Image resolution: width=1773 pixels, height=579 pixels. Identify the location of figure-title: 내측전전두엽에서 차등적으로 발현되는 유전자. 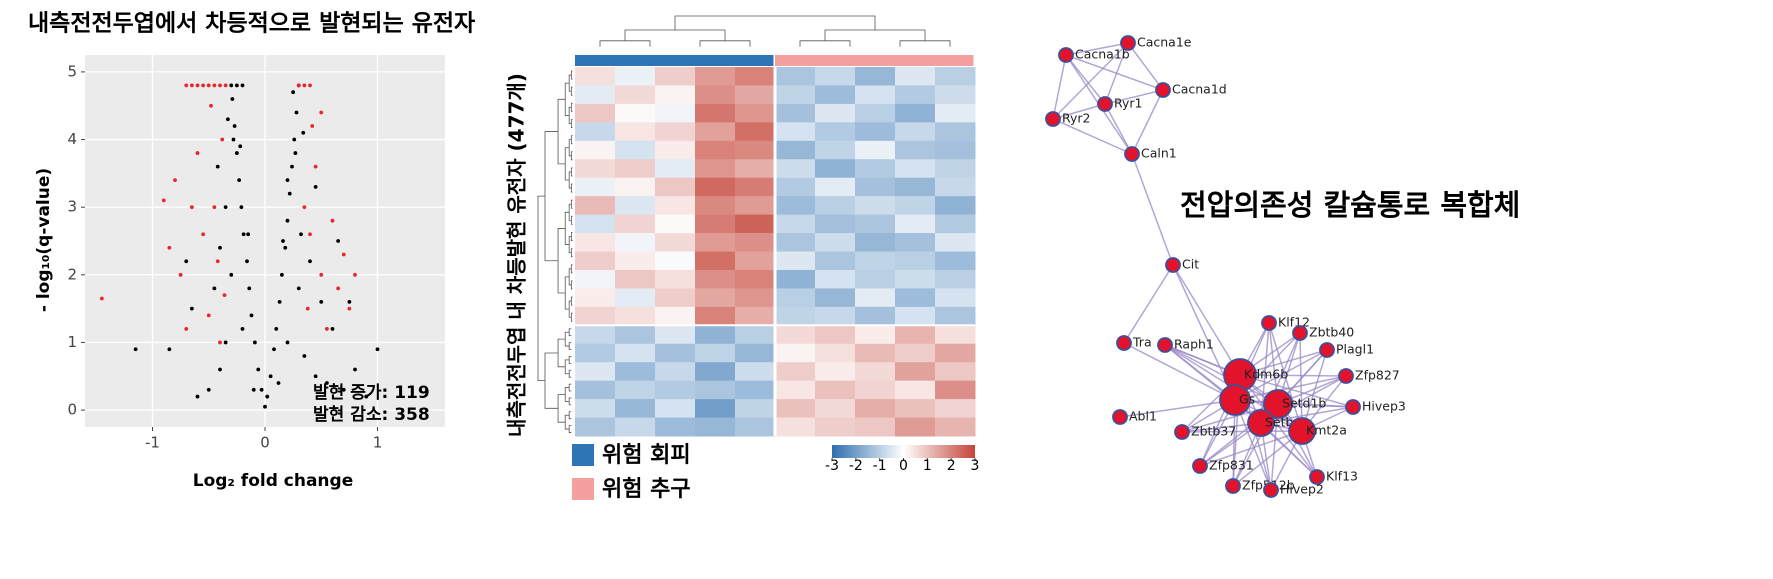
(251, 24).